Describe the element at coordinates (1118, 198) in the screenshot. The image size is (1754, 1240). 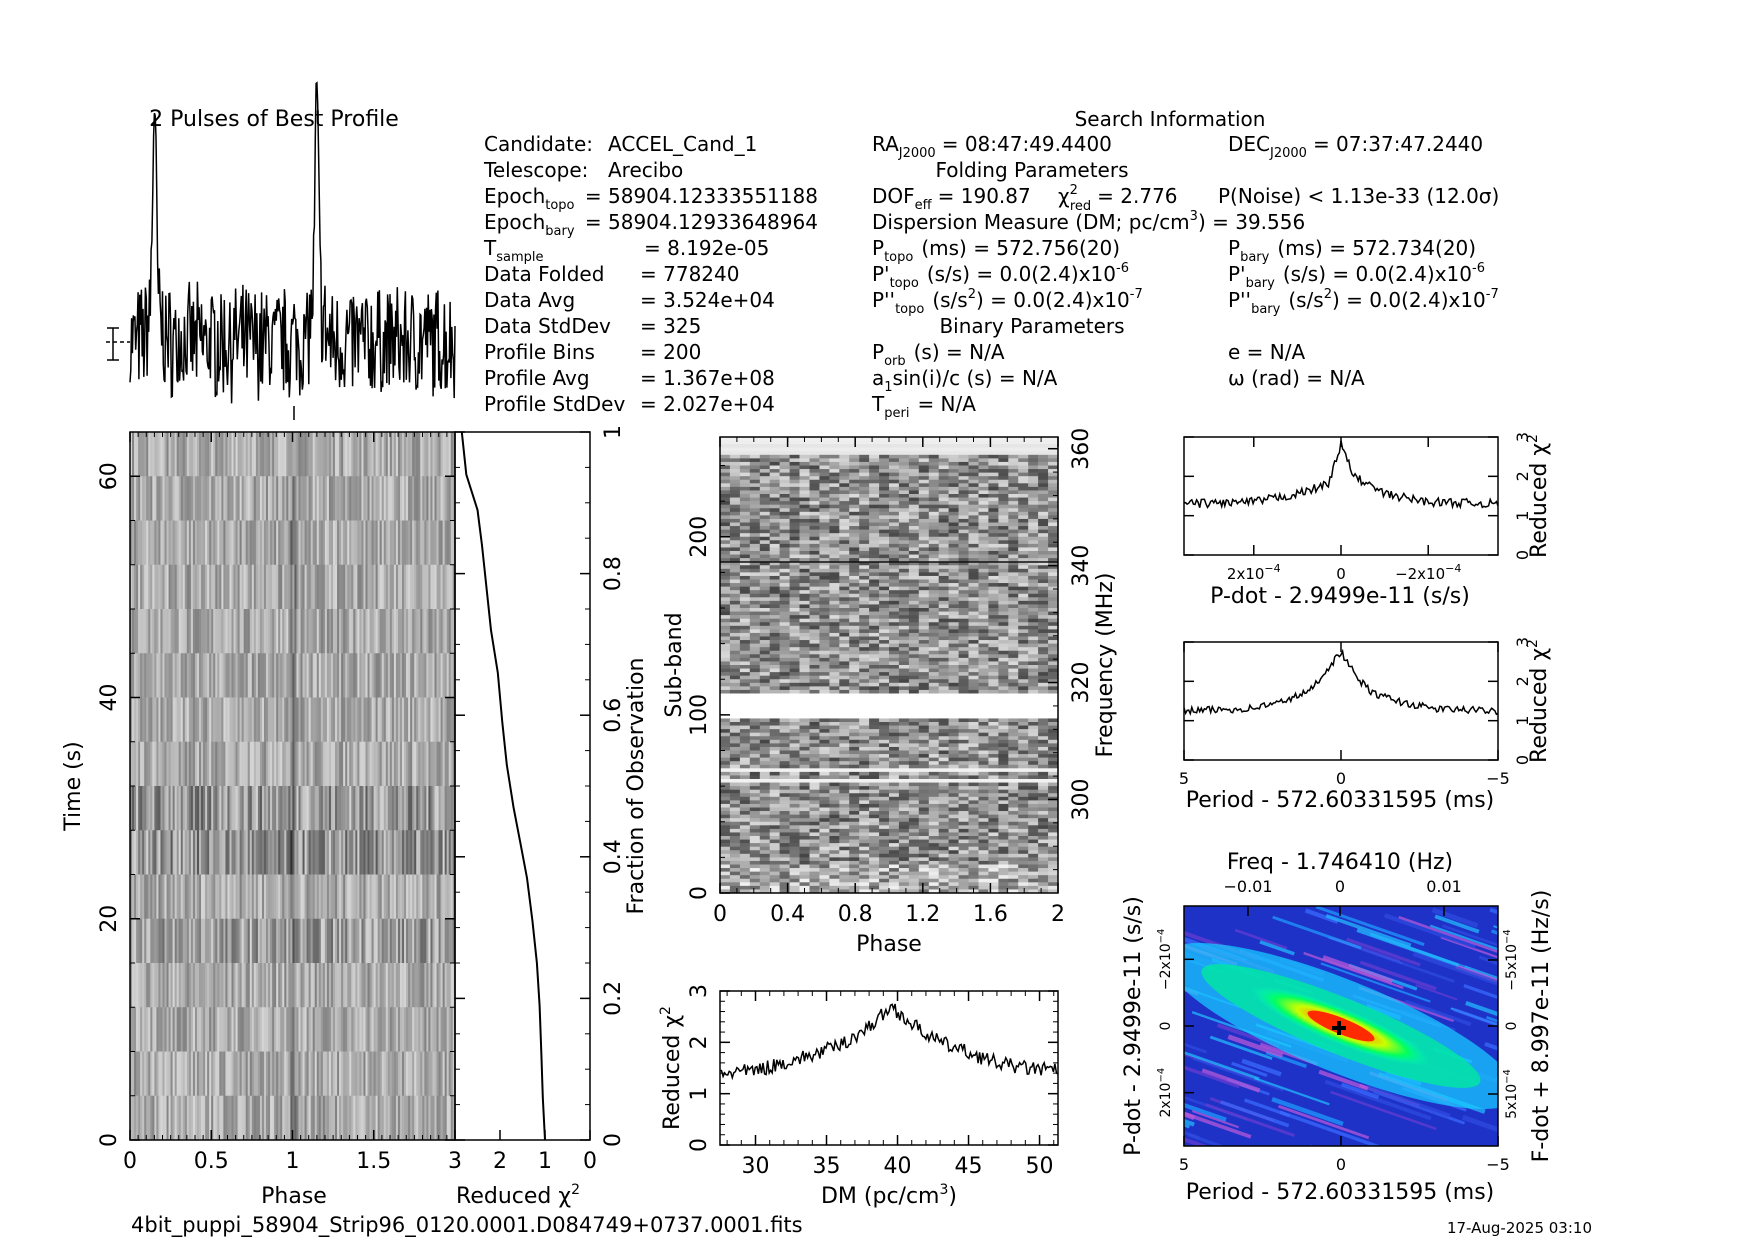
I see `chi2-line: χ2 red = 2.776` at that location.